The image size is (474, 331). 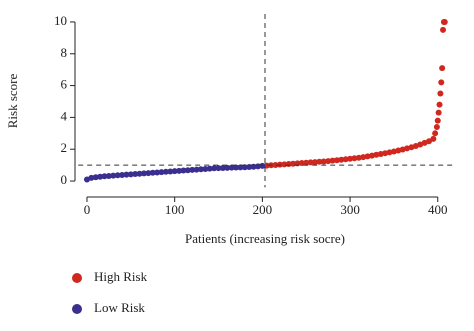 What do you see at coordinates (64, 115) in the screenshot?
I see `y-tick-label: 4` at bounding box center [64, 115].